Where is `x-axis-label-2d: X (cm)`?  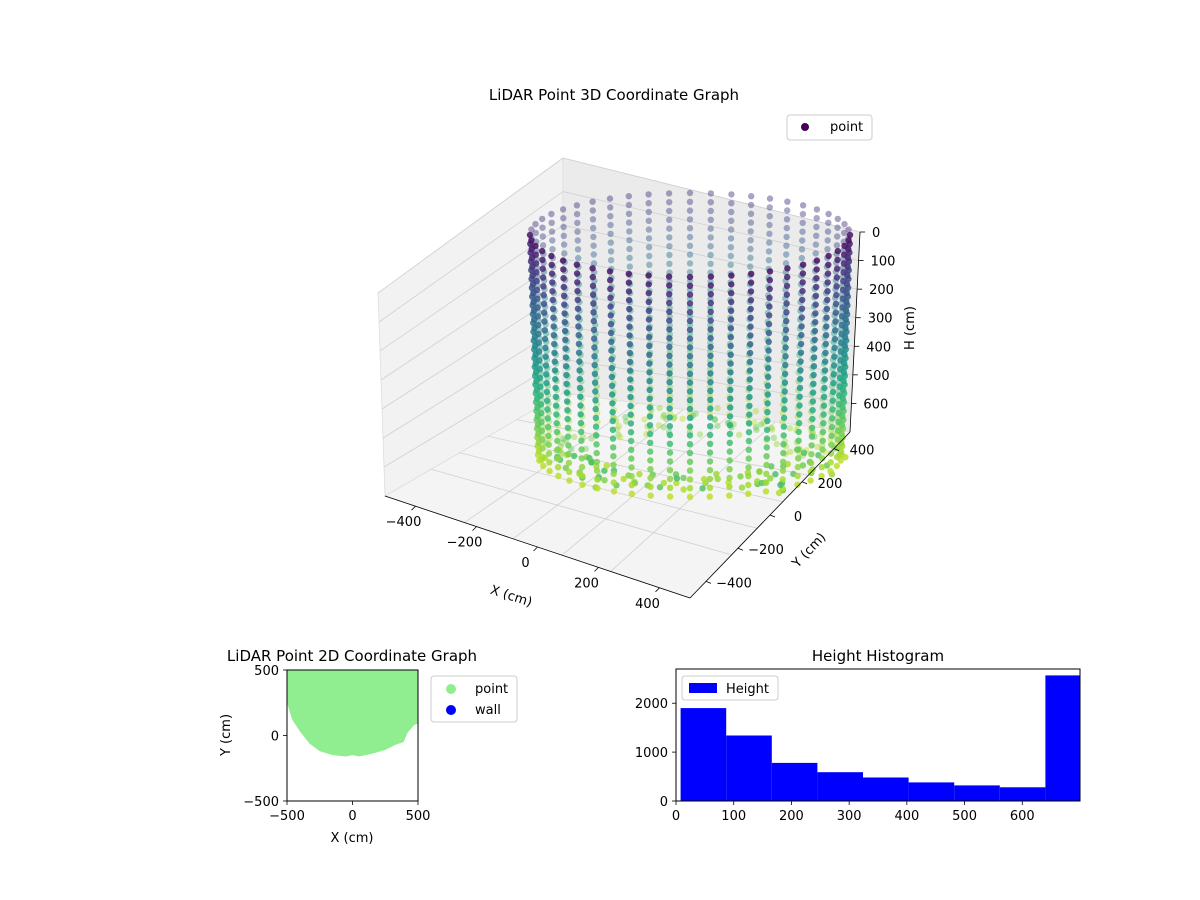
x-axis-label-2d: X (cm) is located at coordinates (352, 838).